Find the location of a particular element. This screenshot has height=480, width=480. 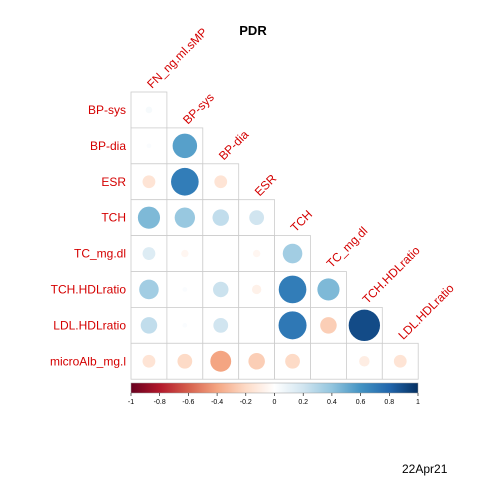

colorbar-tick-label: 0.6 is located at coordinates (361, 402).